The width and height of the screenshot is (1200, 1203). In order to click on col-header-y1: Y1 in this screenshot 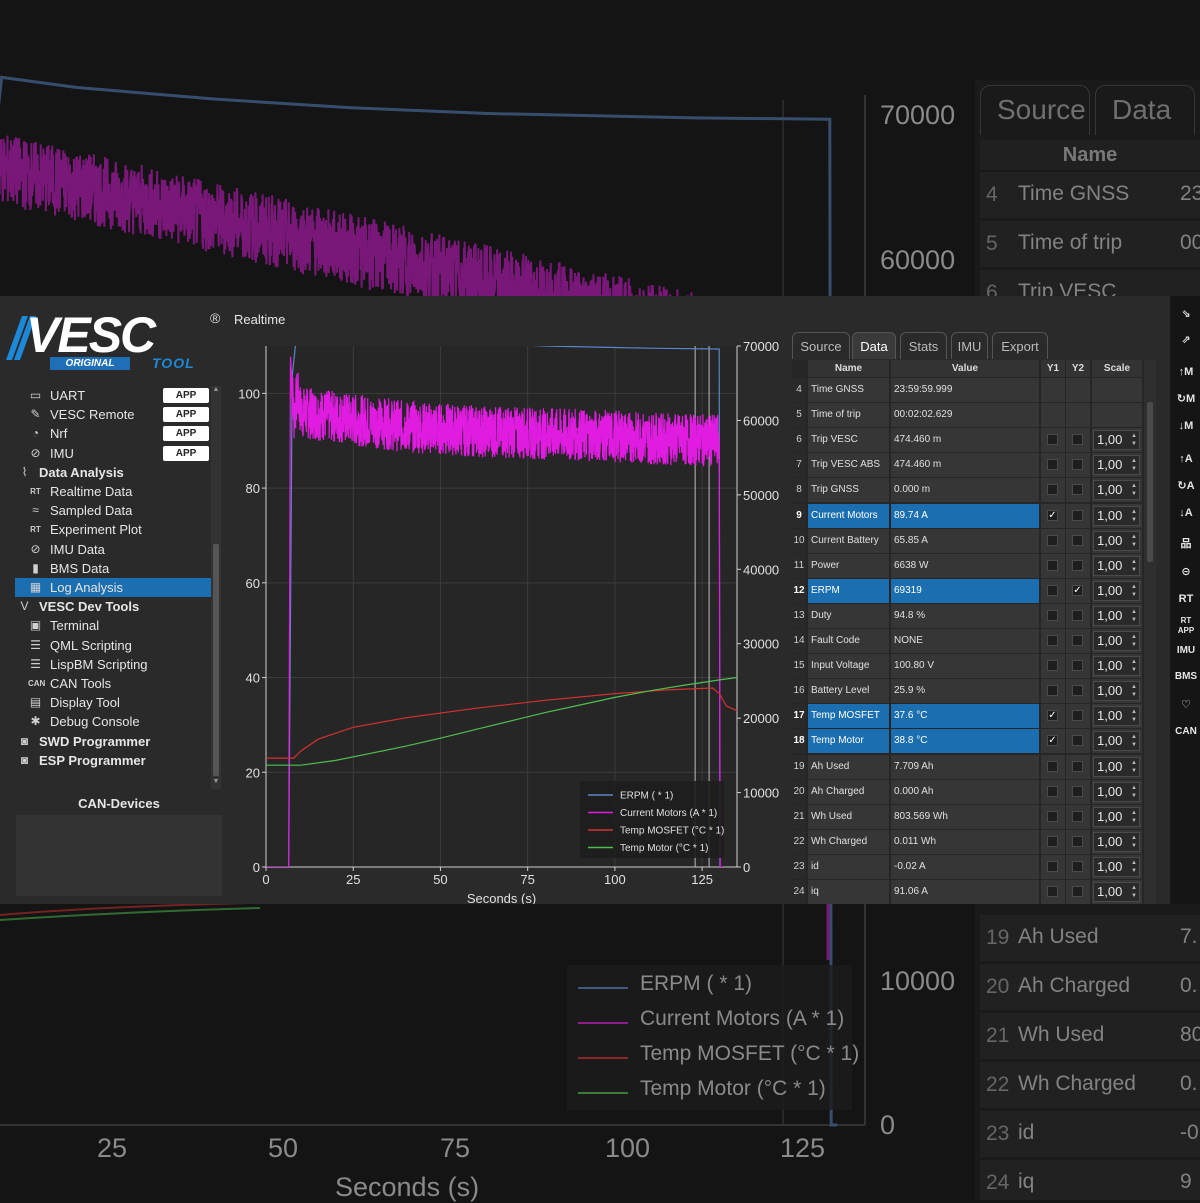, I will do `click(1053, 368)`.